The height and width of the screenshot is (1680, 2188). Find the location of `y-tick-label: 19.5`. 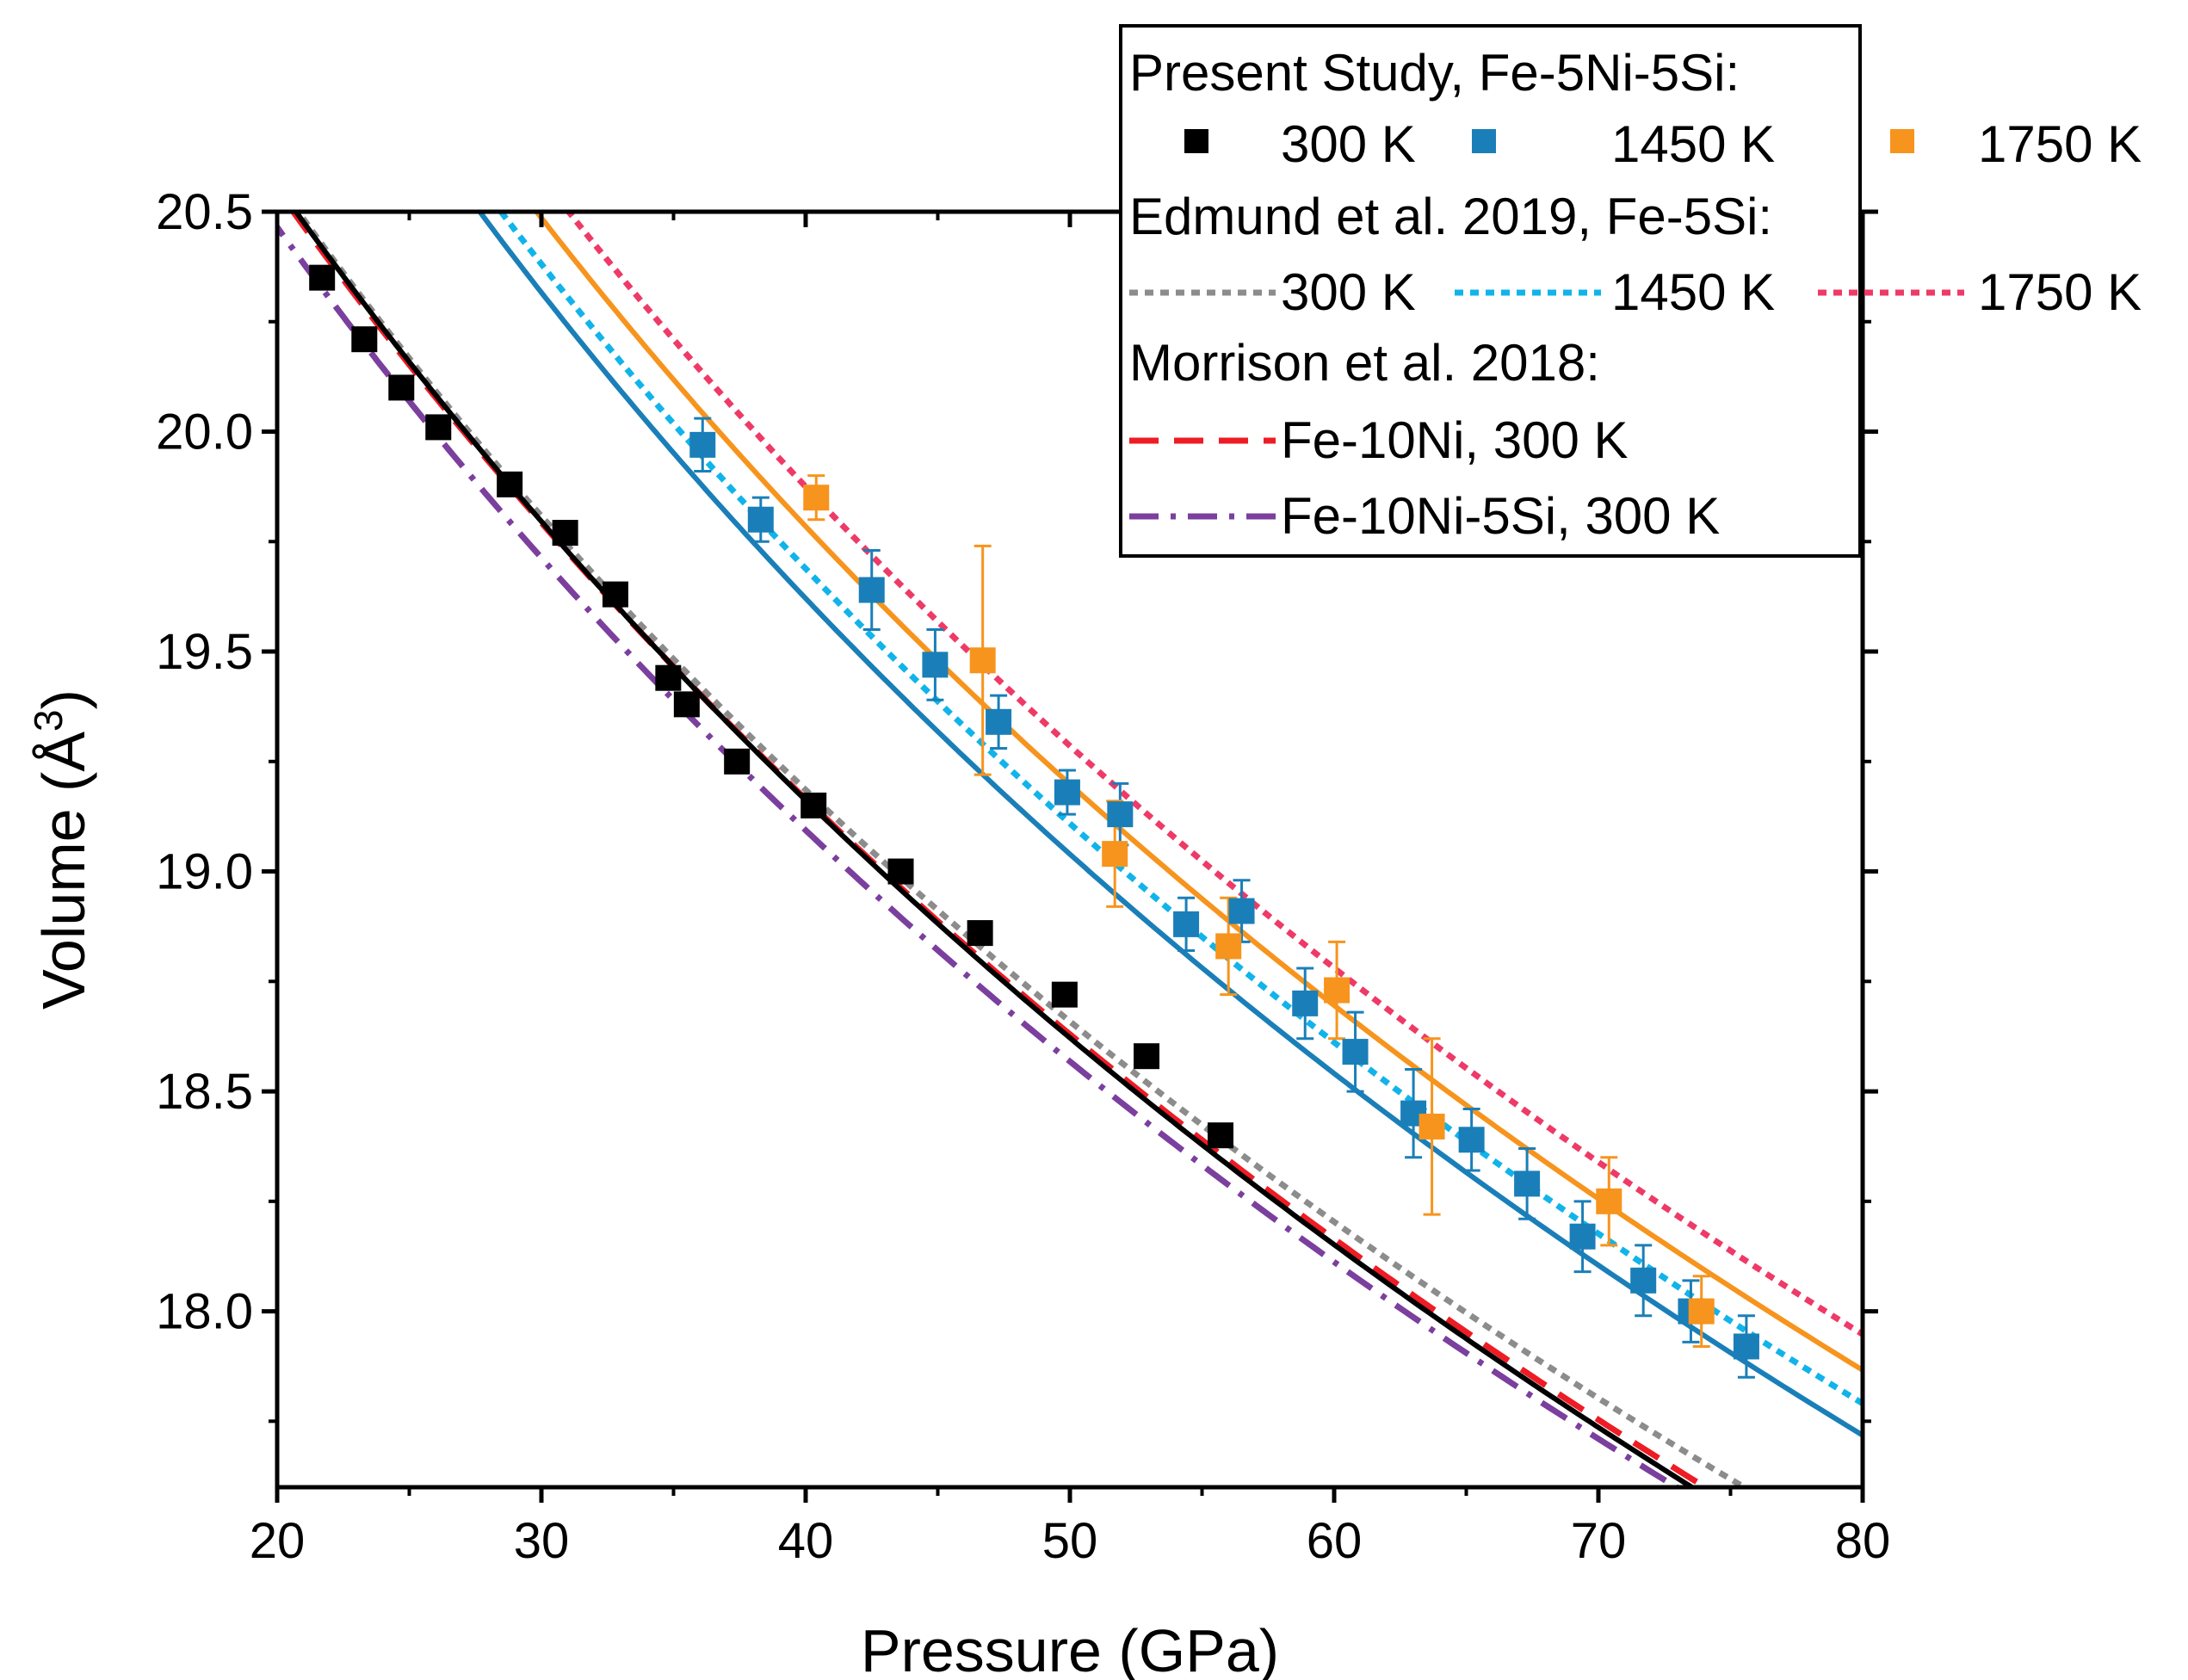

y-tick-label: 19.5 is located at coordinates (204, 652).